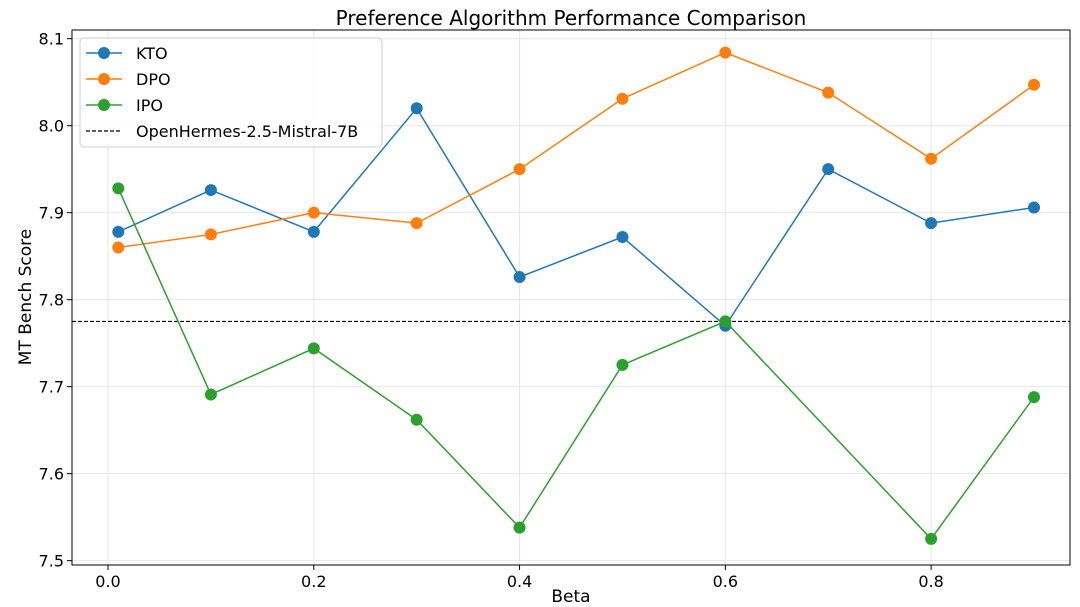 Image resolution: width=1080 pixels, height=607 pixels. I want to click on y-ticks: 7.5 7.6 7.7 7.8 7.9 8.0 8.1, so click(55, 300).